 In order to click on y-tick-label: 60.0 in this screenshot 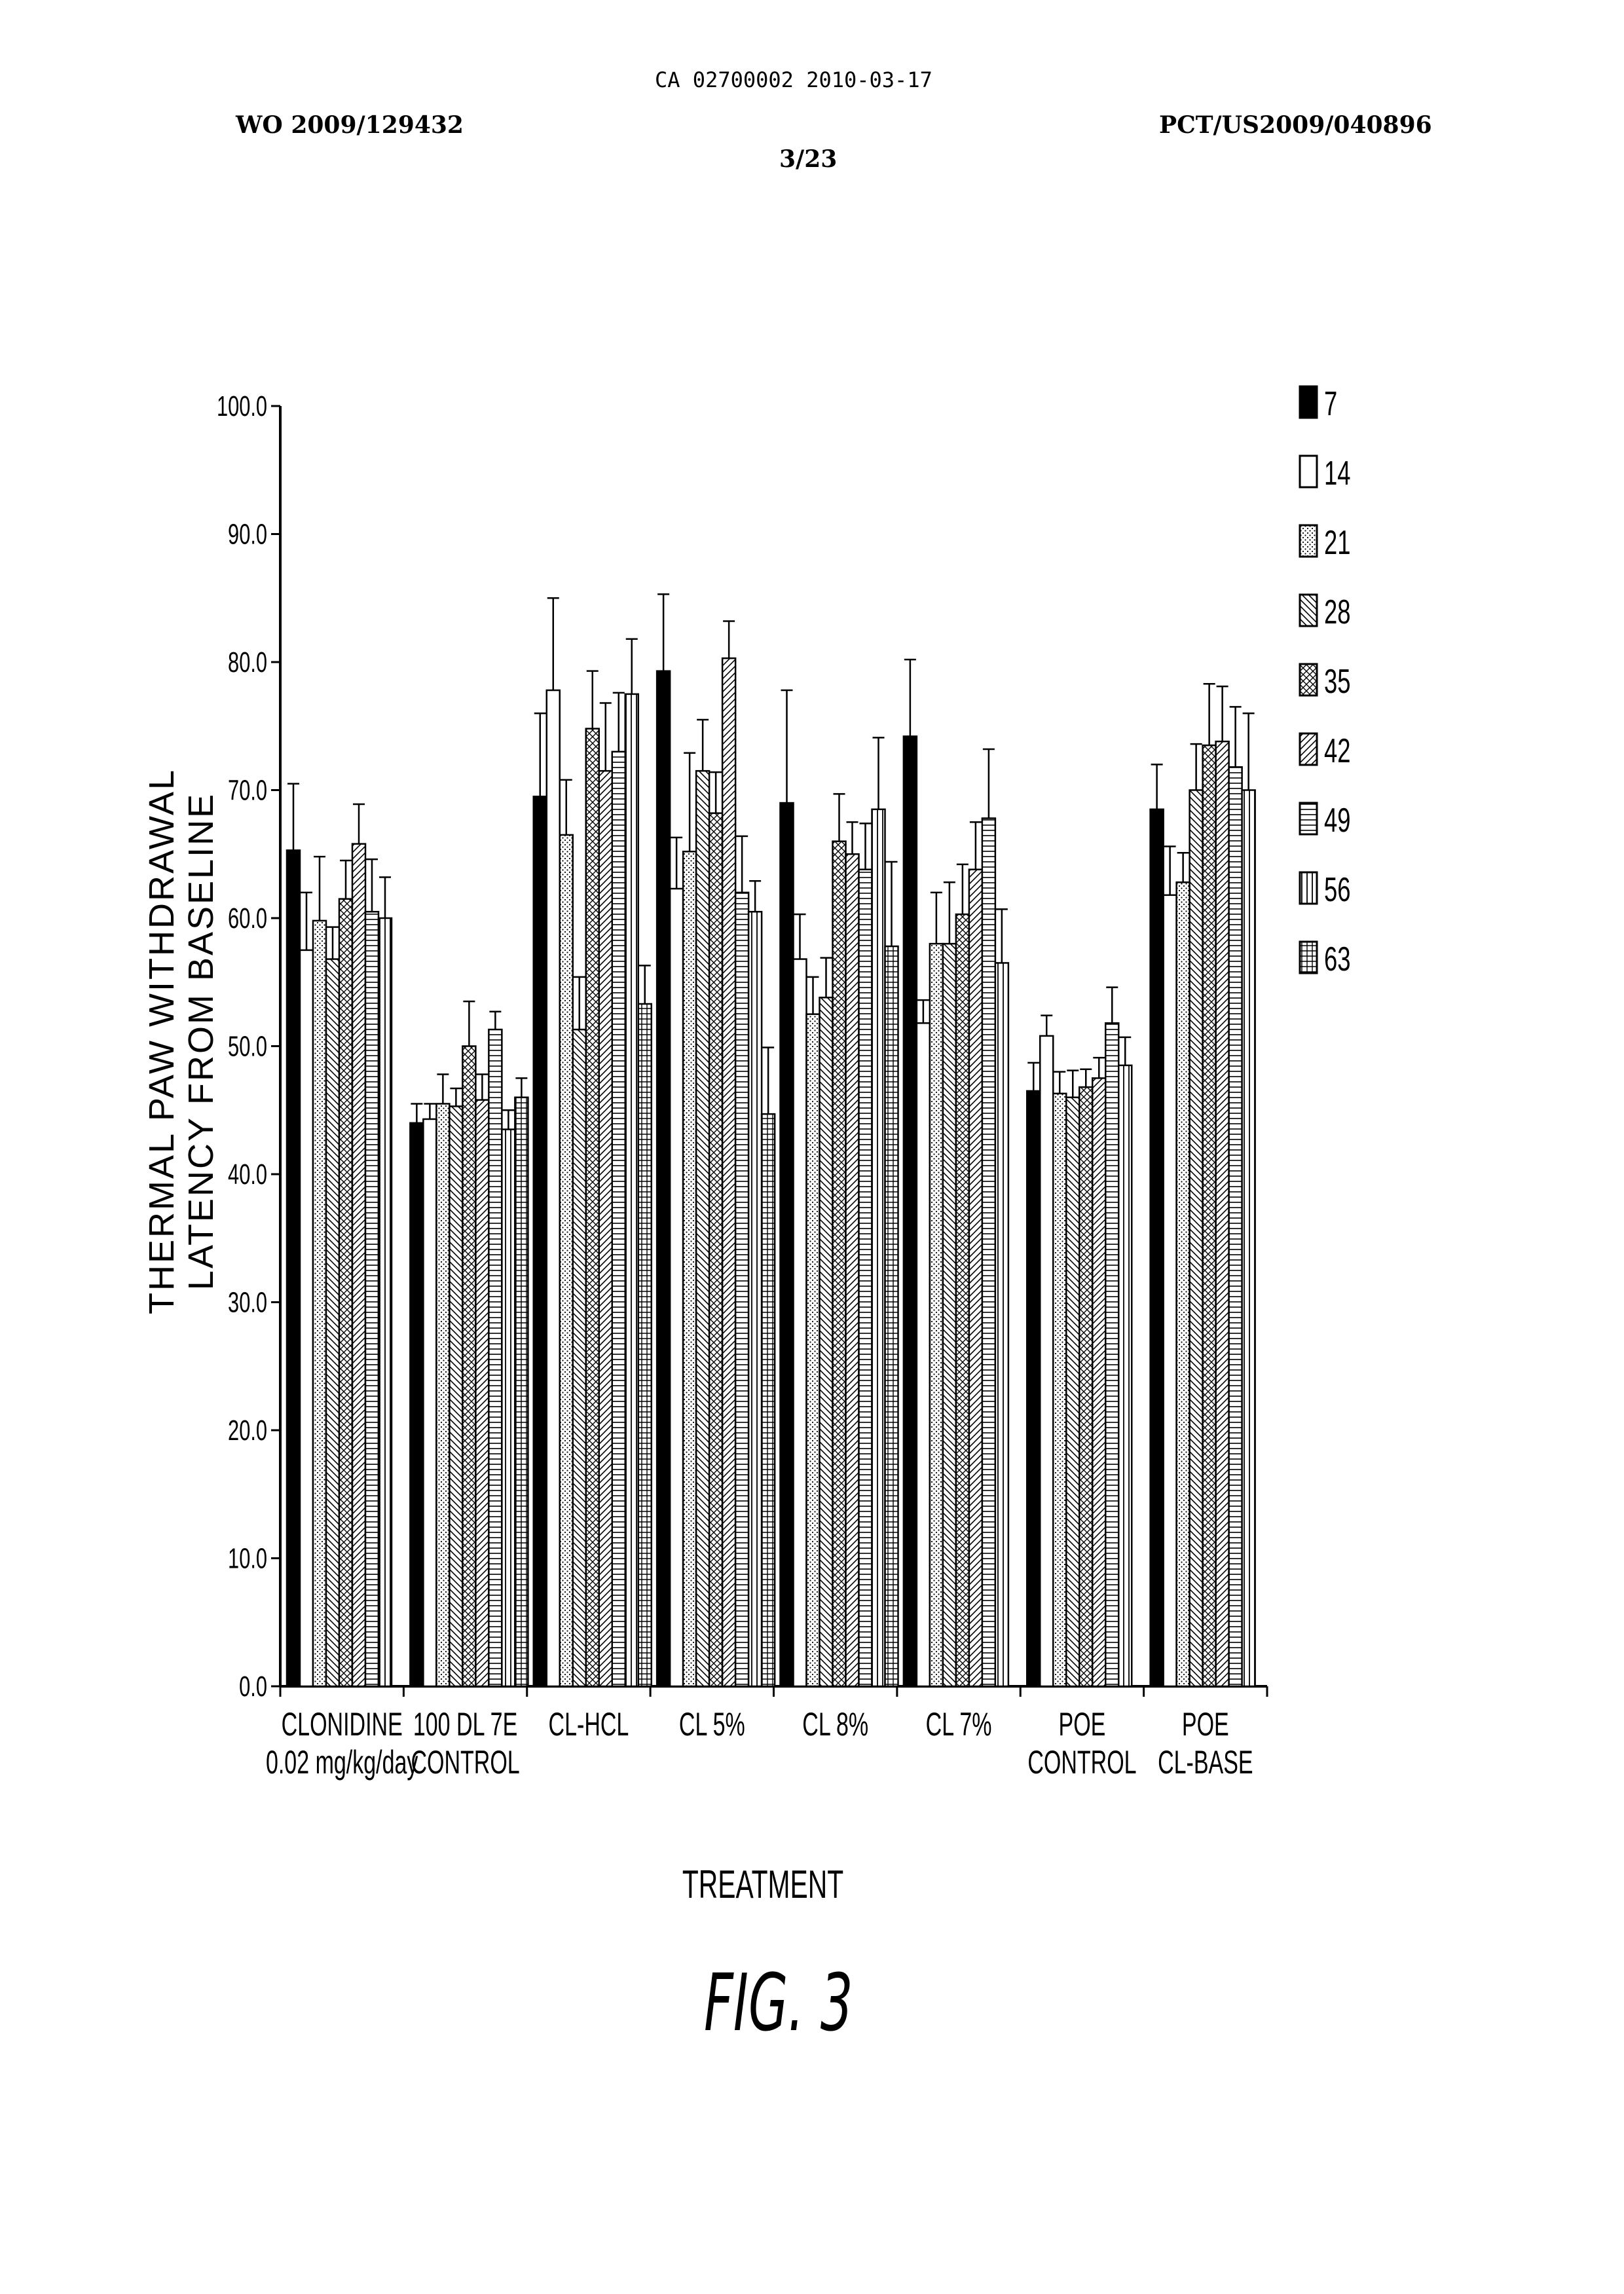, I will do `click(247, 919)`.